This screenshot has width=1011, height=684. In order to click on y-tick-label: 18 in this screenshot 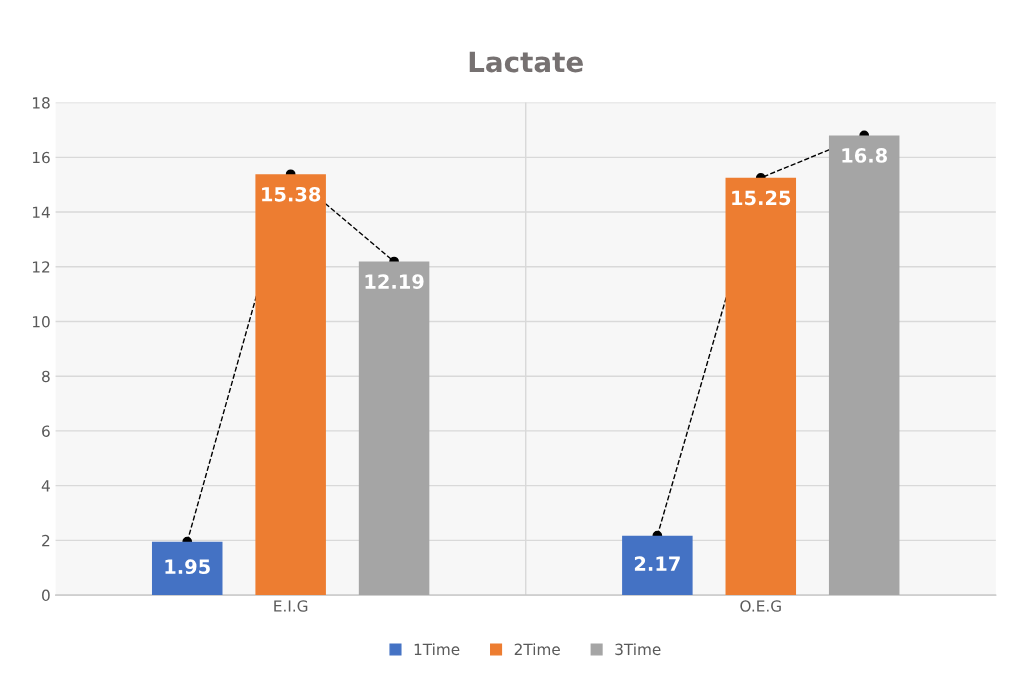, I will do `click(41, 103)`.